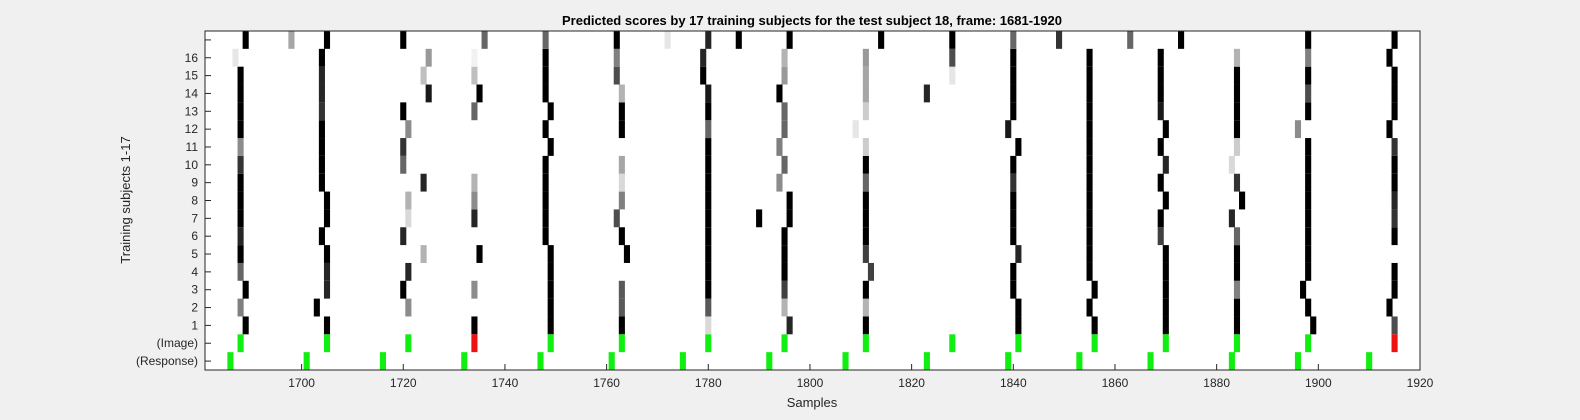  Describe the element at coordinates (194, 218) in the screenshot. I see `y-tick-label: 7` at that location.